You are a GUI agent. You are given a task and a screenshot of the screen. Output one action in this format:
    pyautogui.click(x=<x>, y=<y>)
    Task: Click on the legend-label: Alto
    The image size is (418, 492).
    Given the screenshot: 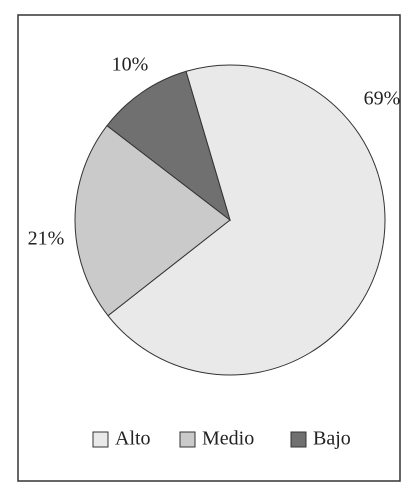 What is the action you would take?
    pyautogui.click(x=133, y=439)
    